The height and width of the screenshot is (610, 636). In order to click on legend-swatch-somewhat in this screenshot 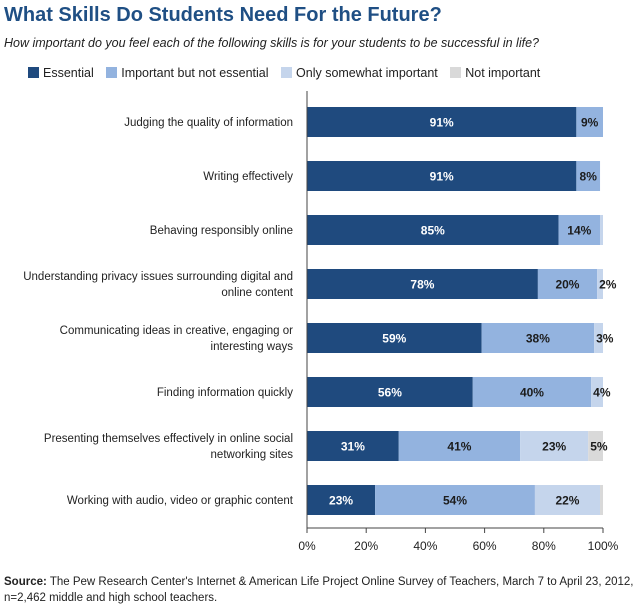, I will do `click(287, 72)`.